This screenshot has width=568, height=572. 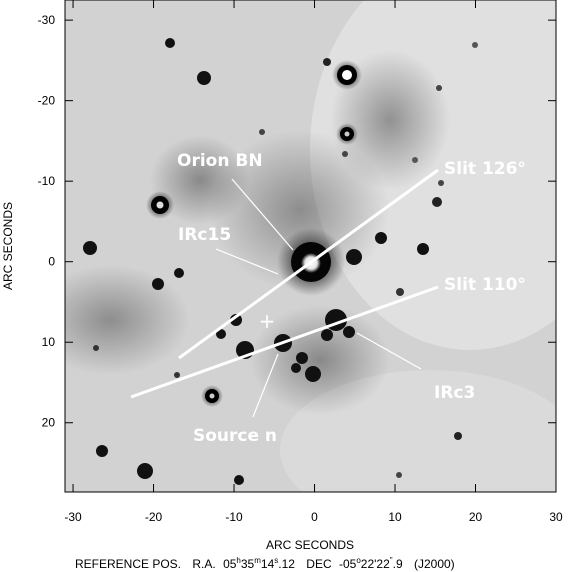 What do you see at coordinates (300, 210) in the screenshot?
I see `nebulosity-center` at bounding box center [300, 210].